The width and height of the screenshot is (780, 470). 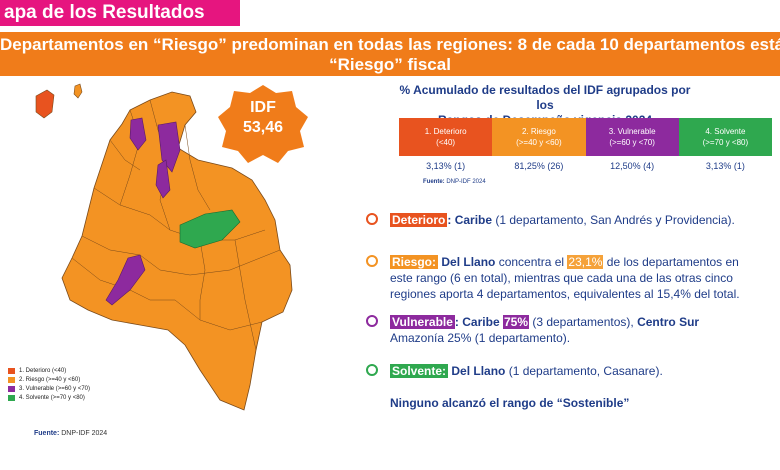 What do you see at coordinates (473, 220) in the screenshot?
I see `deterioro-region: Caribe` at bounding box center [473, 220].